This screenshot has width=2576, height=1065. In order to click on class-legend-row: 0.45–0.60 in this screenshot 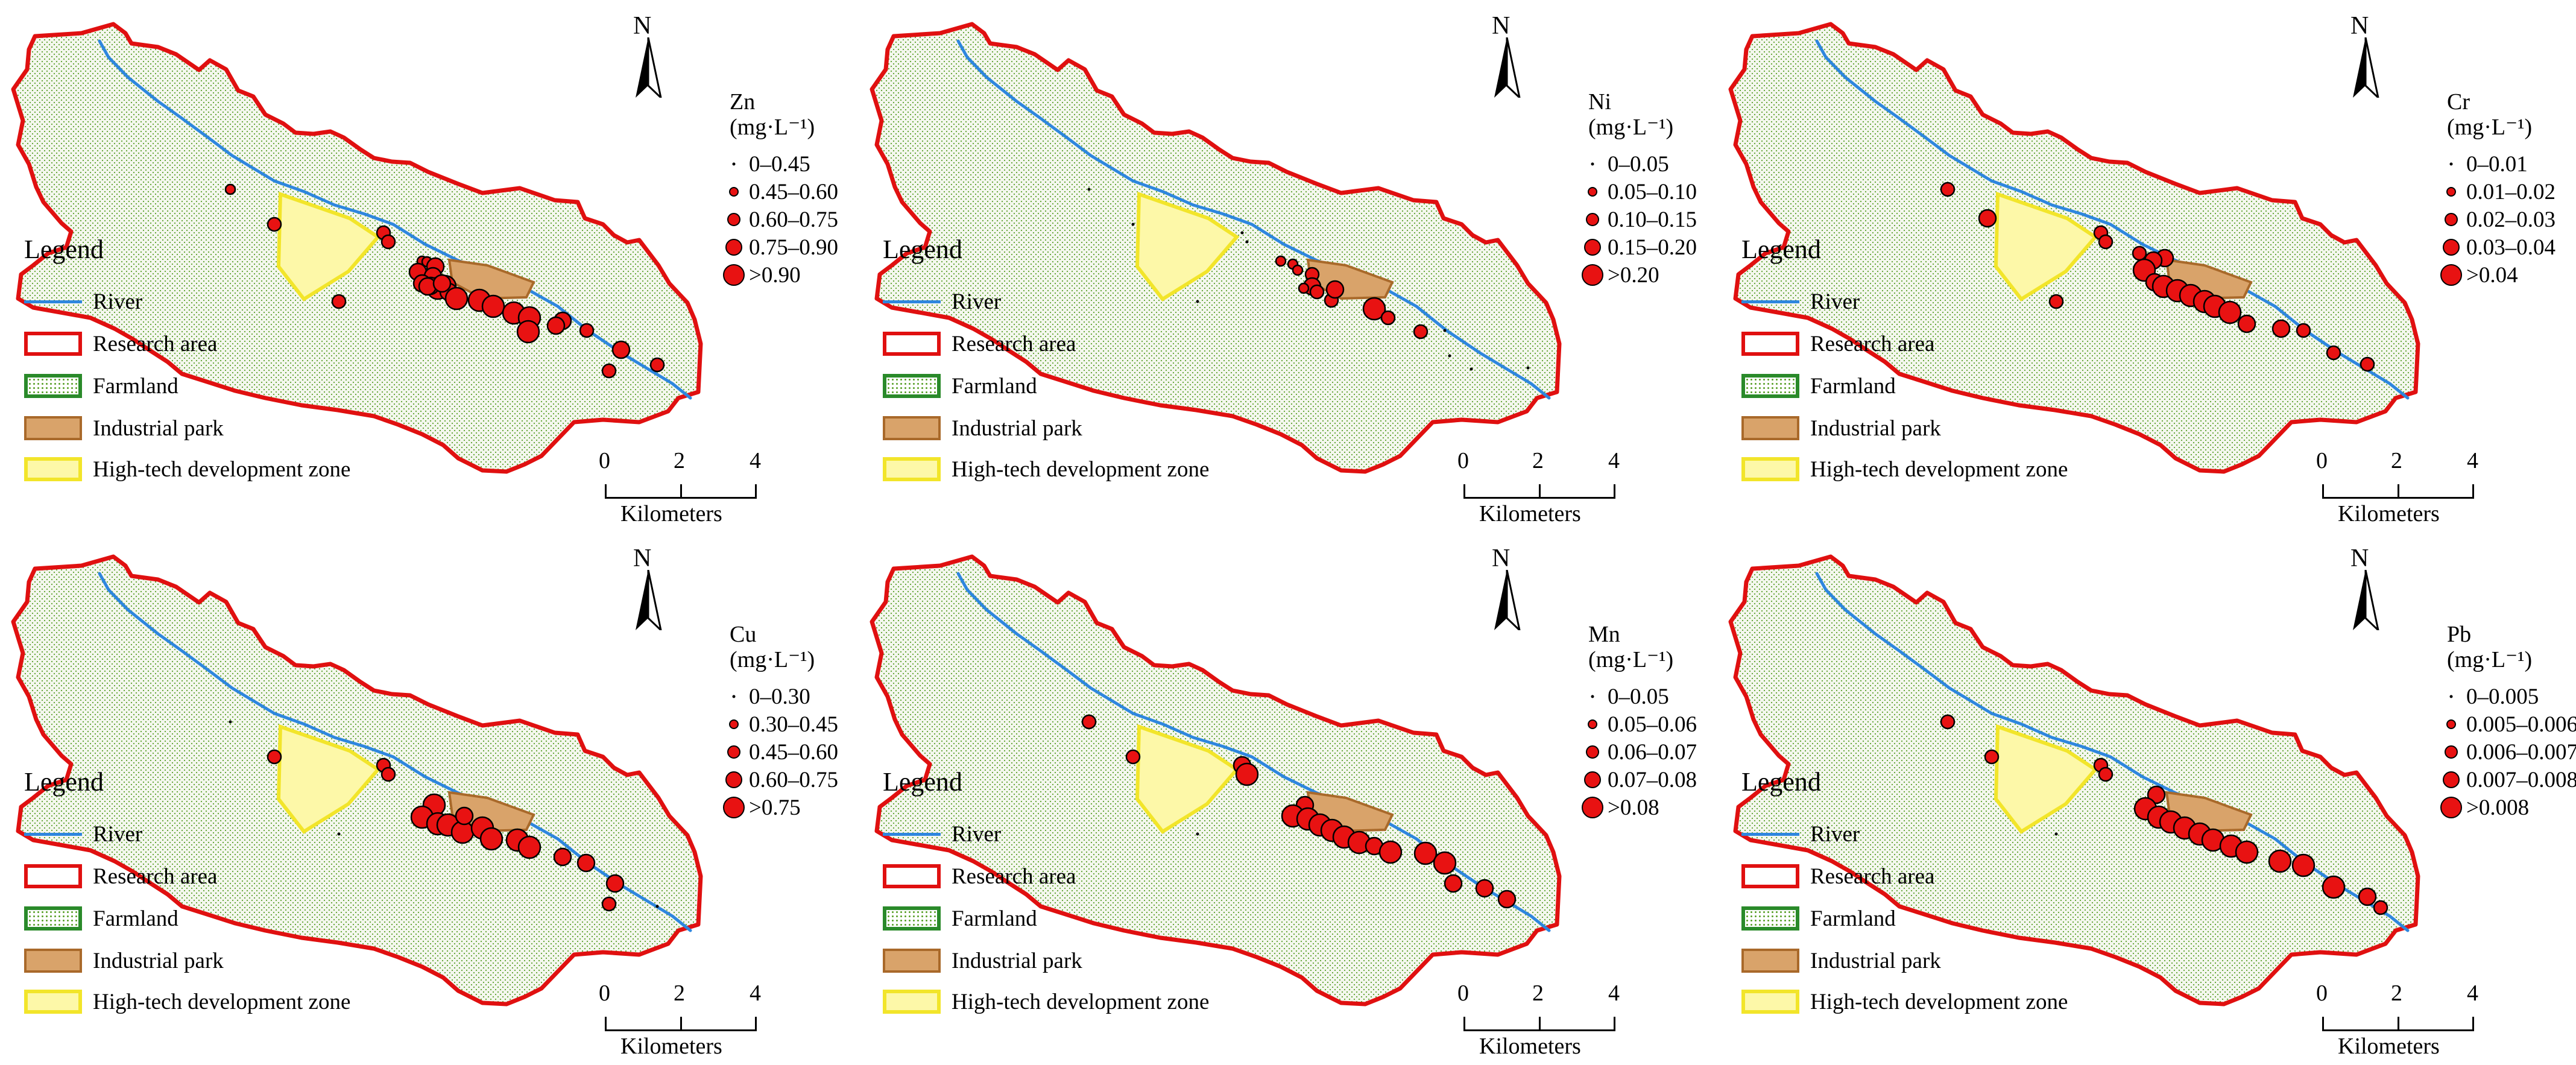, I will do `click(778, 192)`.